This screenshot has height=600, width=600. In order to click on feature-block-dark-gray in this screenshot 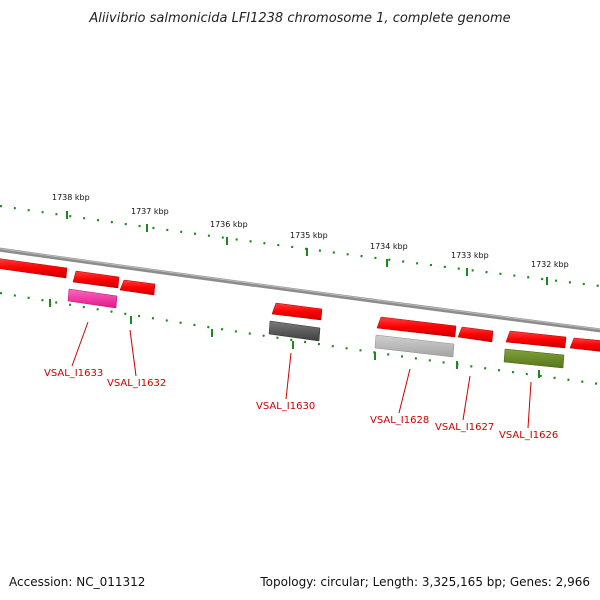, I will do `click(294, 331)`.